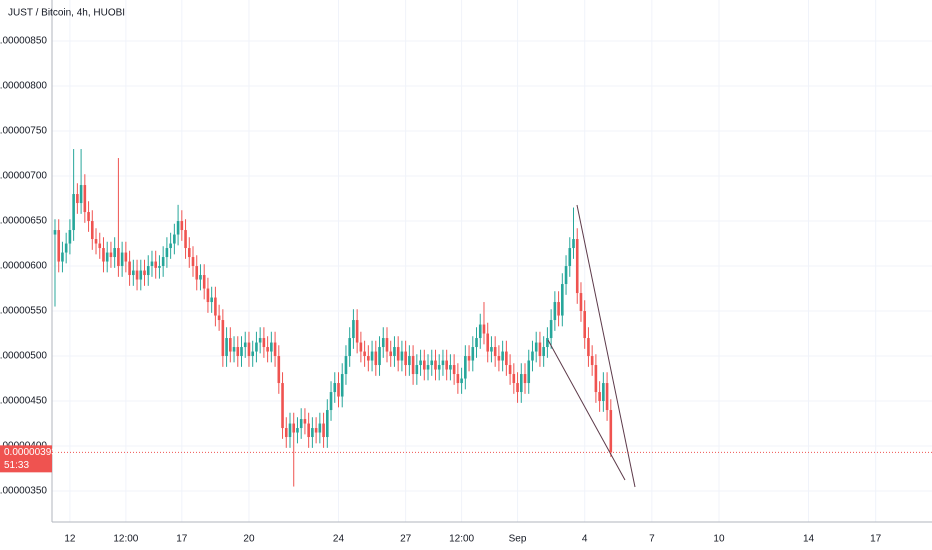 The image size is (932, 550). I want to click on y-tick-label: 0.00000750, so click(23, 131).